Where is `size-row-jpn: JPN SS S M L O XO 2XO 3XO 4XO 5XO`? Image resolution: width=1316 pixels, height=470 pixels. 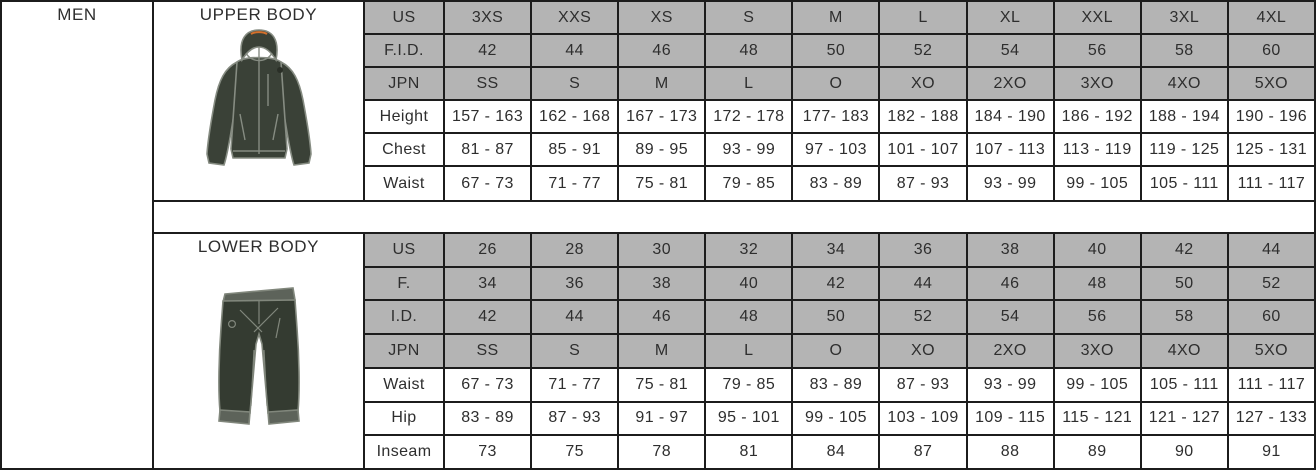
size-row-jpn: JPN SS S M L O XO 2XO 3XO 4XO 5XO is located at coordinates (839, 352).